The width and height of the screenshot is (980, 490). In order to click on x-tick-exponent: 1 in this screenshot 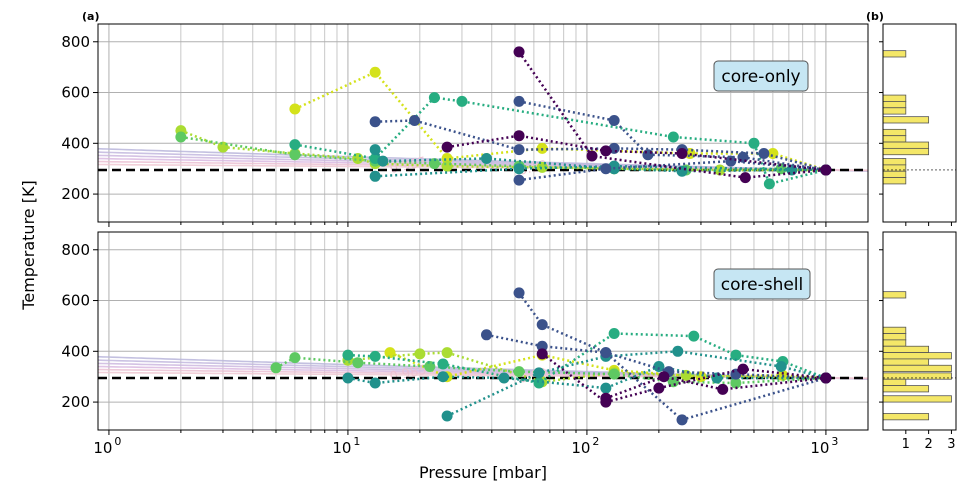, I will do `click(356, 441)`.